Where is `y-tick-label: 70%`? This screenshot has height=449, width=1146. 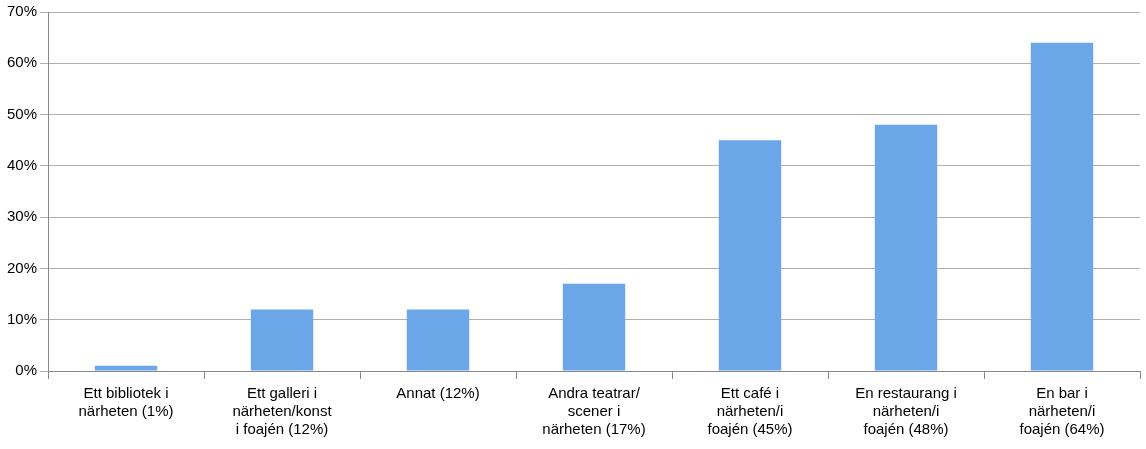 y-tick-label: 70% is located at coordinates (22, 11).